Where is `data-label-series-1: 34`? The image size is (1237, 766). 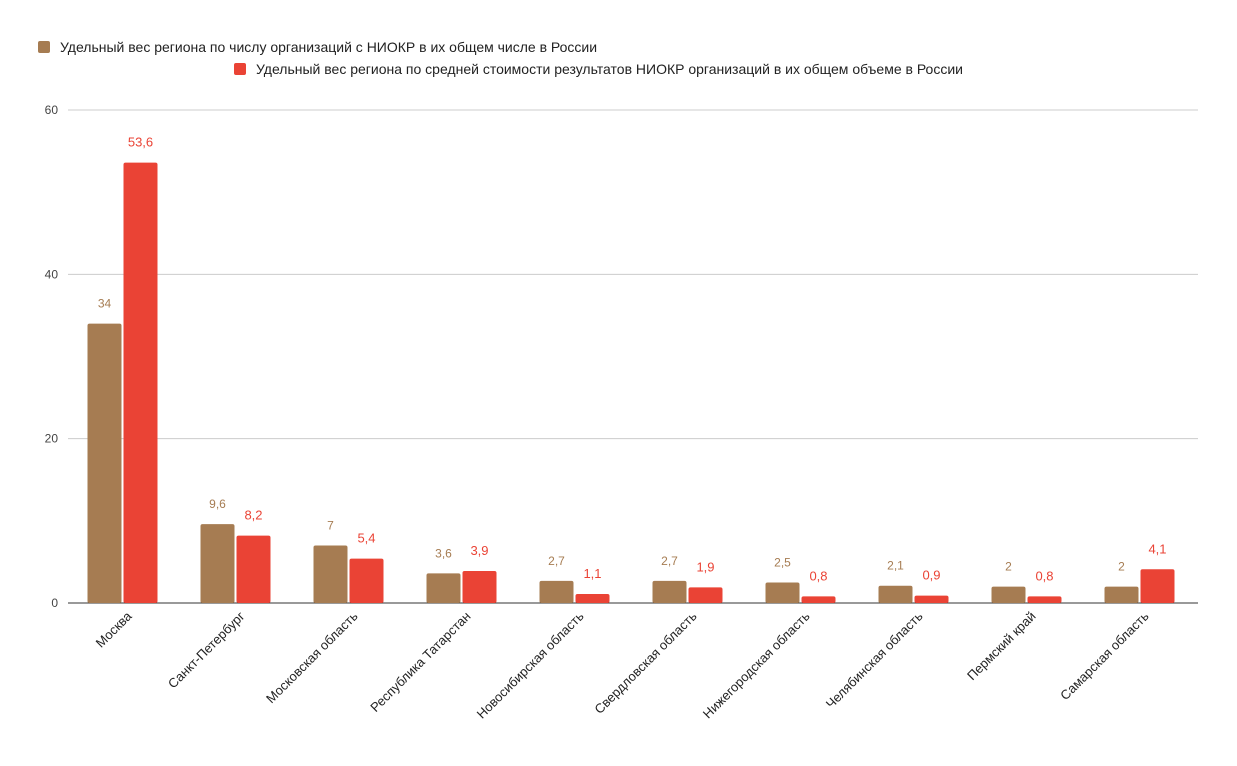 data-label-series-1: 34 is located at coordinates (105, 304).